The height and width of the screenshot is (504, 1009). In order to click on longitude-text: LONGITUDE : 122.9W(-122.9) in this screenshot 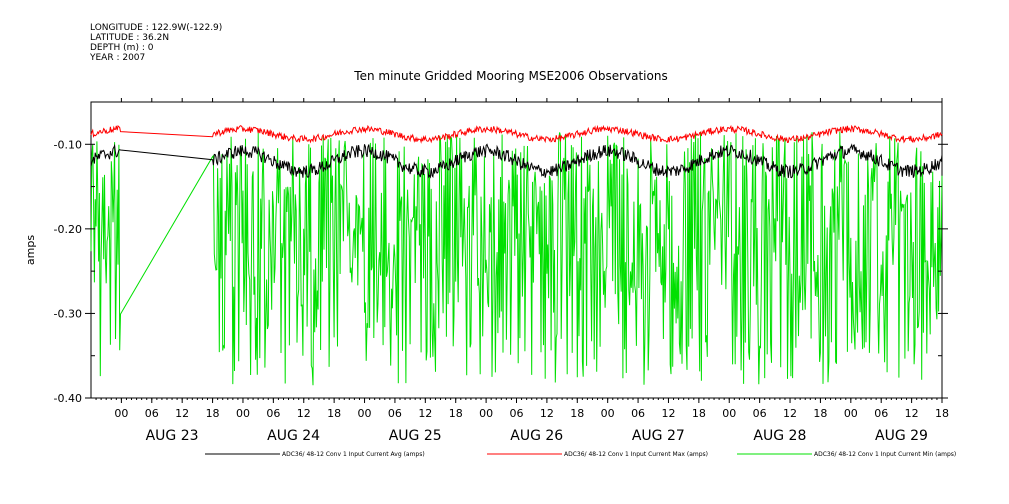, I will do `click(156, 28)`.